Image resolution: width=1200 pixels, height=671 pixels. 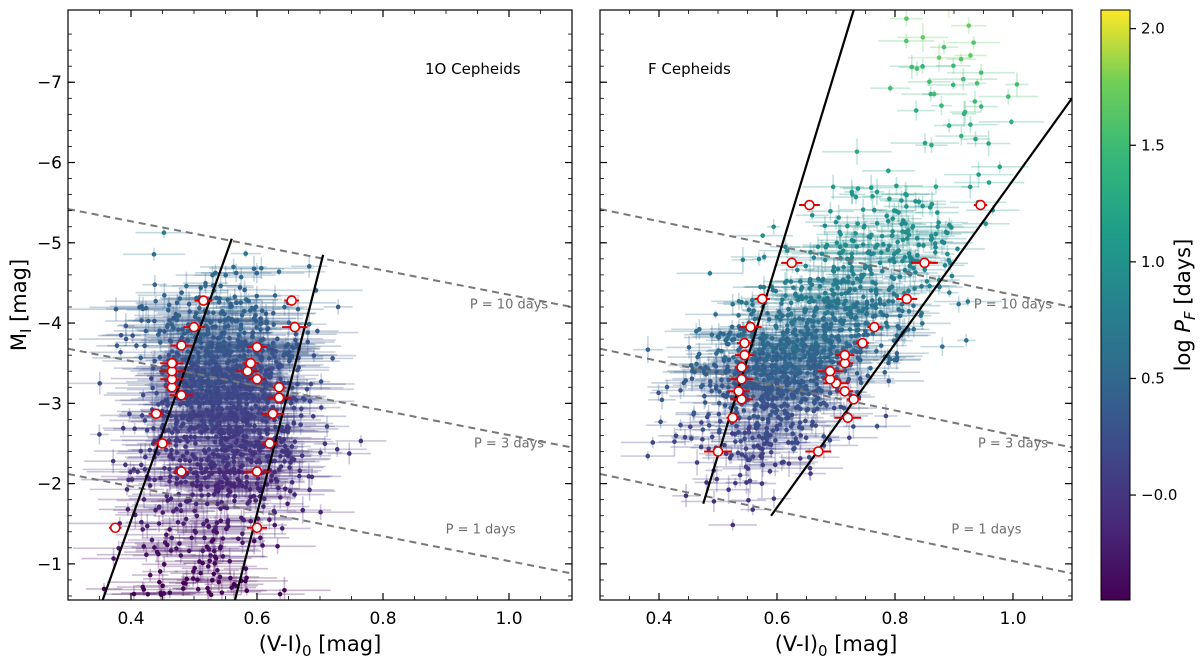 What do you see at coordinates (208, 414) in the screenshot?
I see `left-edge-points` at bounding box center [208, 414].